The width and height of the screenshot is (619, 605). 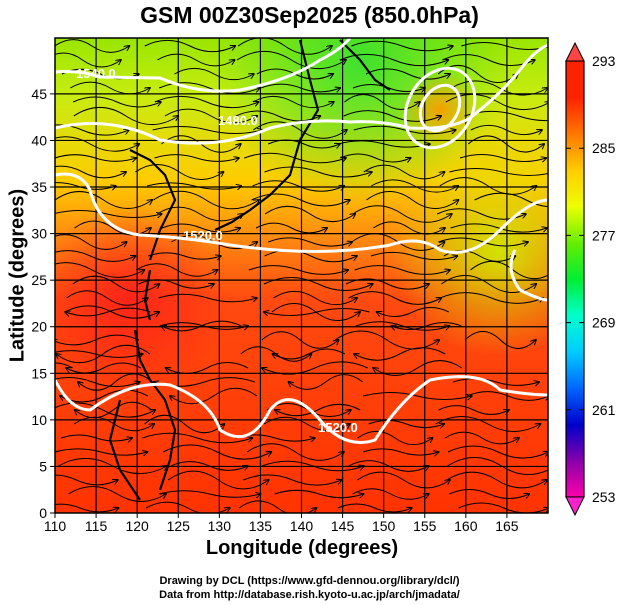 I want to click on x-tick-label: 165, so click(x=507, y=526).